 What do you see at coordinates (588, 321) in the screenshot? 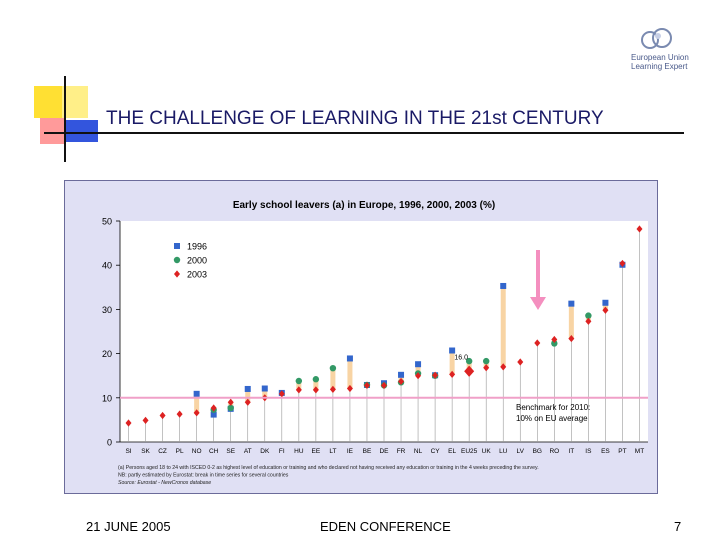
I see `point-2003-IS` at bounding box center [588, 321].